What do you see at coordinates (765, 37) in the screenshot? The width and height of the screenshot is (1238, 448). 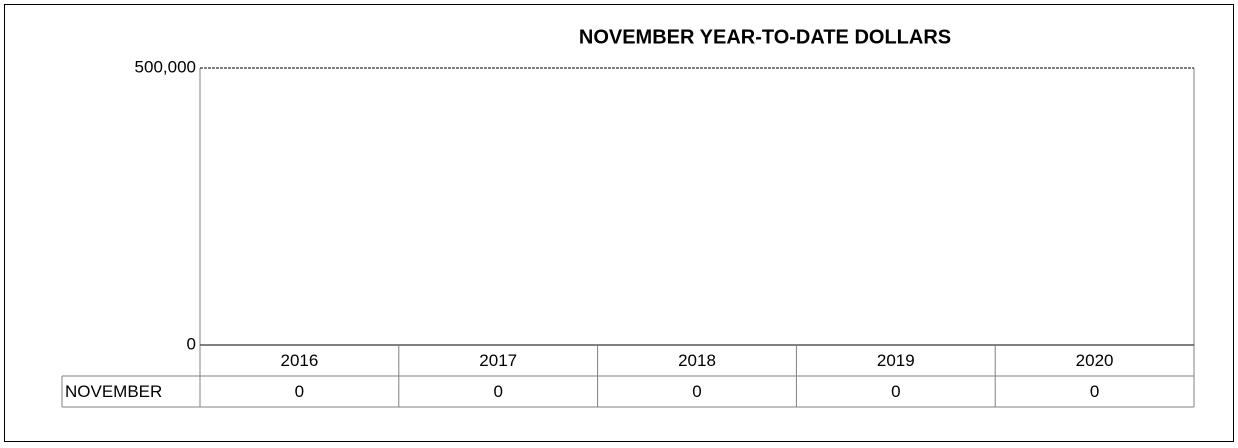 I see `chart-title: NOVEMBER YEAR-TO-DATE DOLLARS` at bounding box center [765, 37].